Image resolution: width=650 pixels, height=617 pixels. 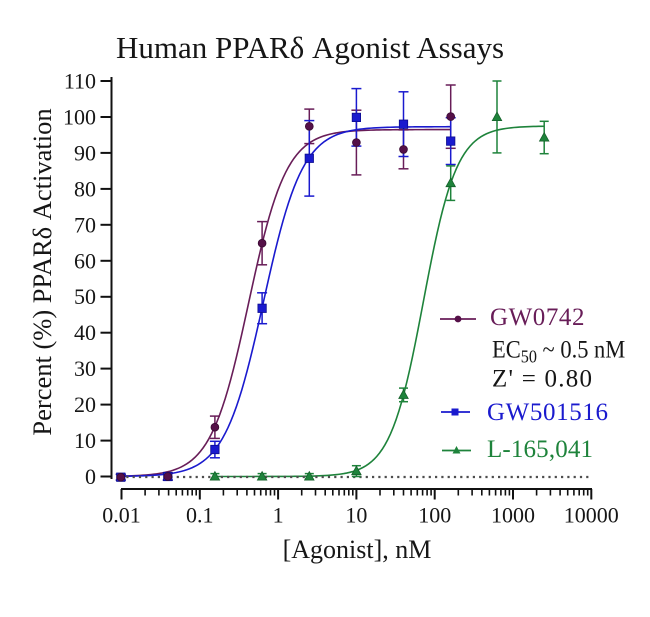 What do you see at coordinates (80, 81) in the screenshot?
I see `svg-text: 110` at bounding box center [80, 81].